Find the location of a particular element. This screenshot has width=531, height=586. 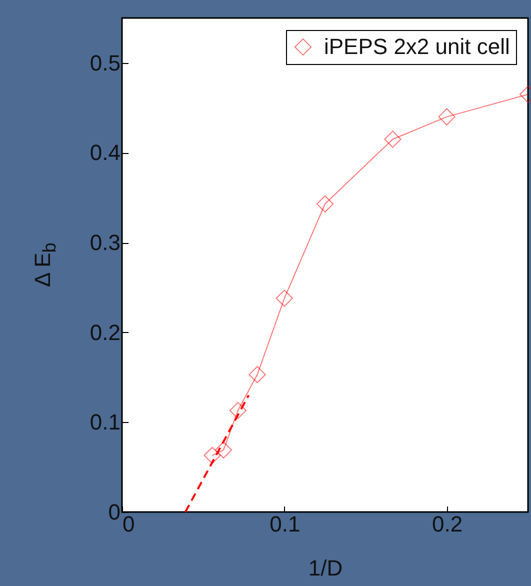

x-tick-label: 0.2 is located at coordinates (447, 524).